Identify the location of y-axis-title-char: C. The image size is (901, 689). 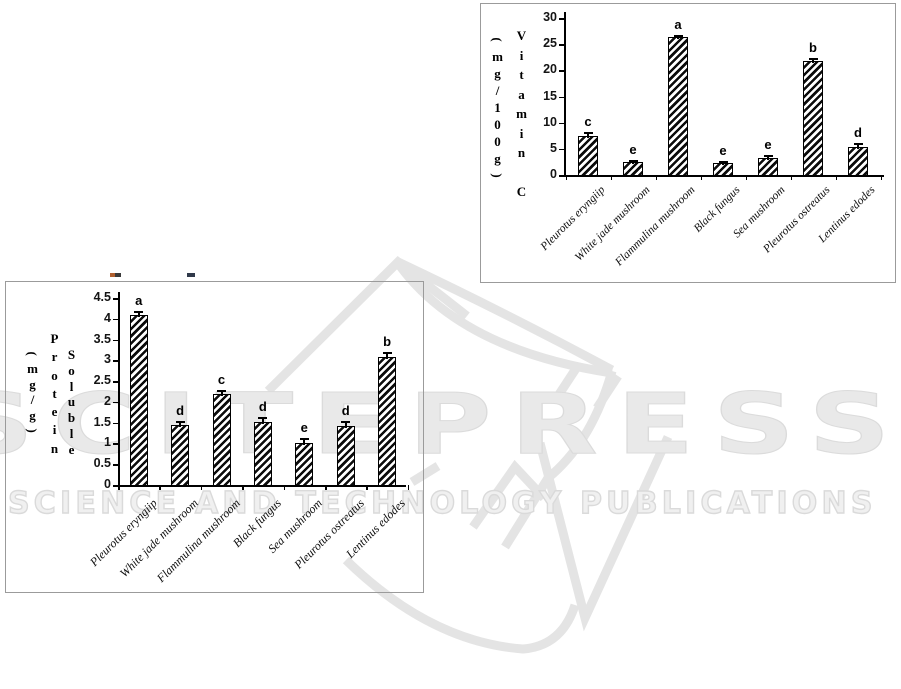
(521, 191).